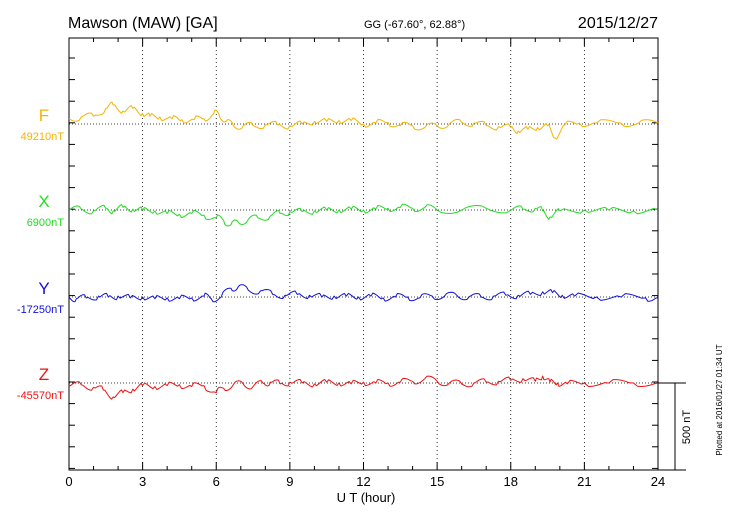  What do you see at coordinates (363, 387) in the screenshot?
I see `series-line-z` at bounding box center [363, 387].